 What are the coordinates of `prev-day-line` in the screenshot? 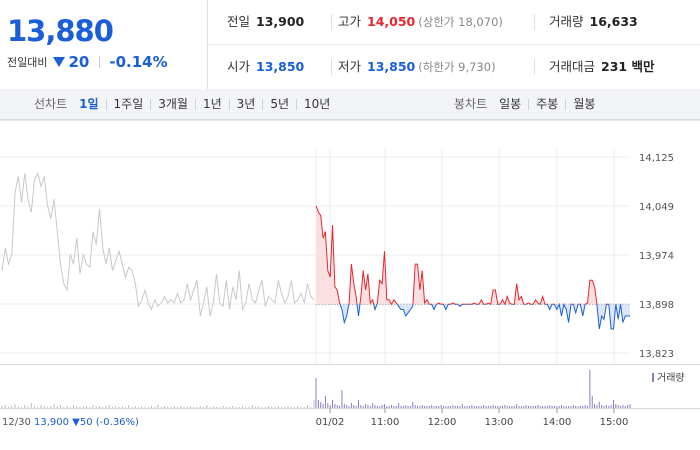 It's located at (158, 244).